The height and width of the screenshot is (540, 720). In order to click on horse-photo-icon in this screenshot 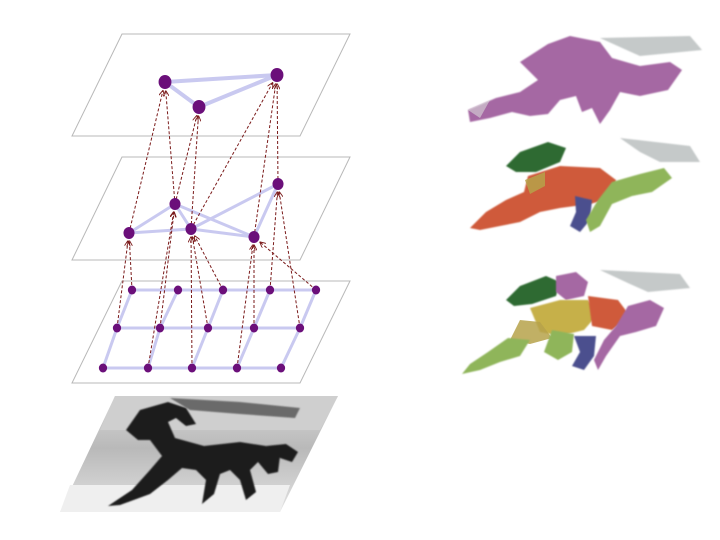, I will do `click(199, 454)`.